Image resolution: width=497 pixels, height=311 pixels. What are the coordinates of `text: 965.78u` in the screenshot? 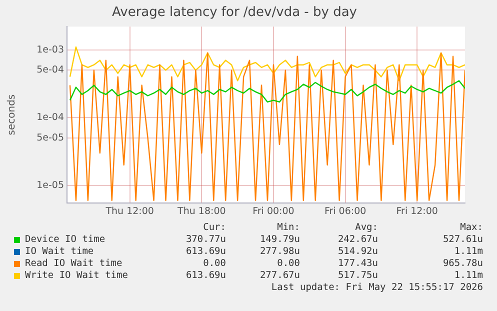 It's located at (462, 263).